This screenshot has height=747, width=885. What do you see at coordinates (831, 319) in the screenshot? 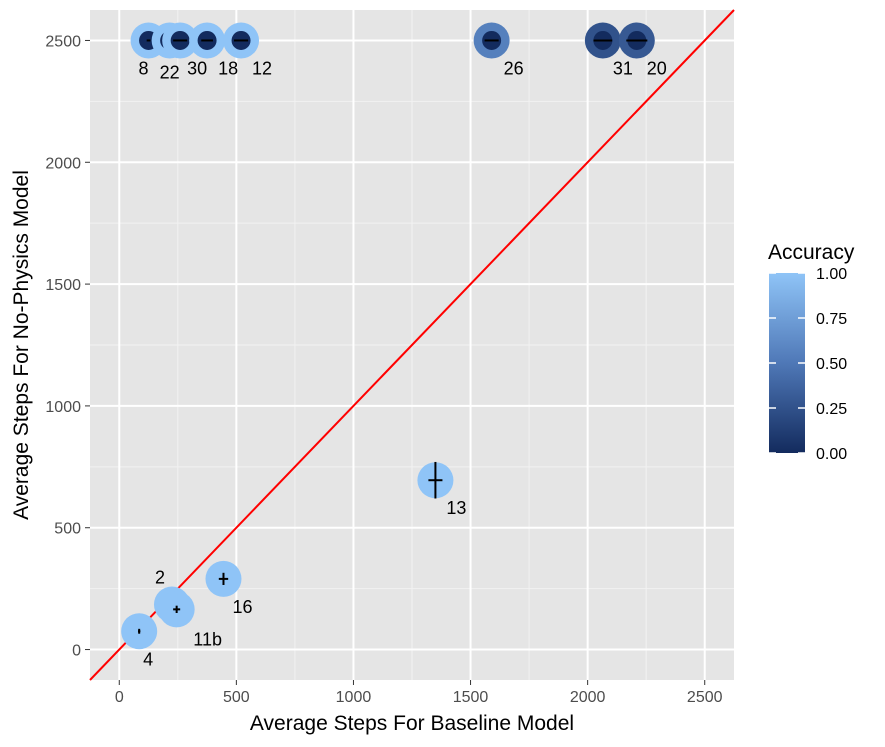
I see `legend-tick-label: 0.75` at bounding box center [831, 319].